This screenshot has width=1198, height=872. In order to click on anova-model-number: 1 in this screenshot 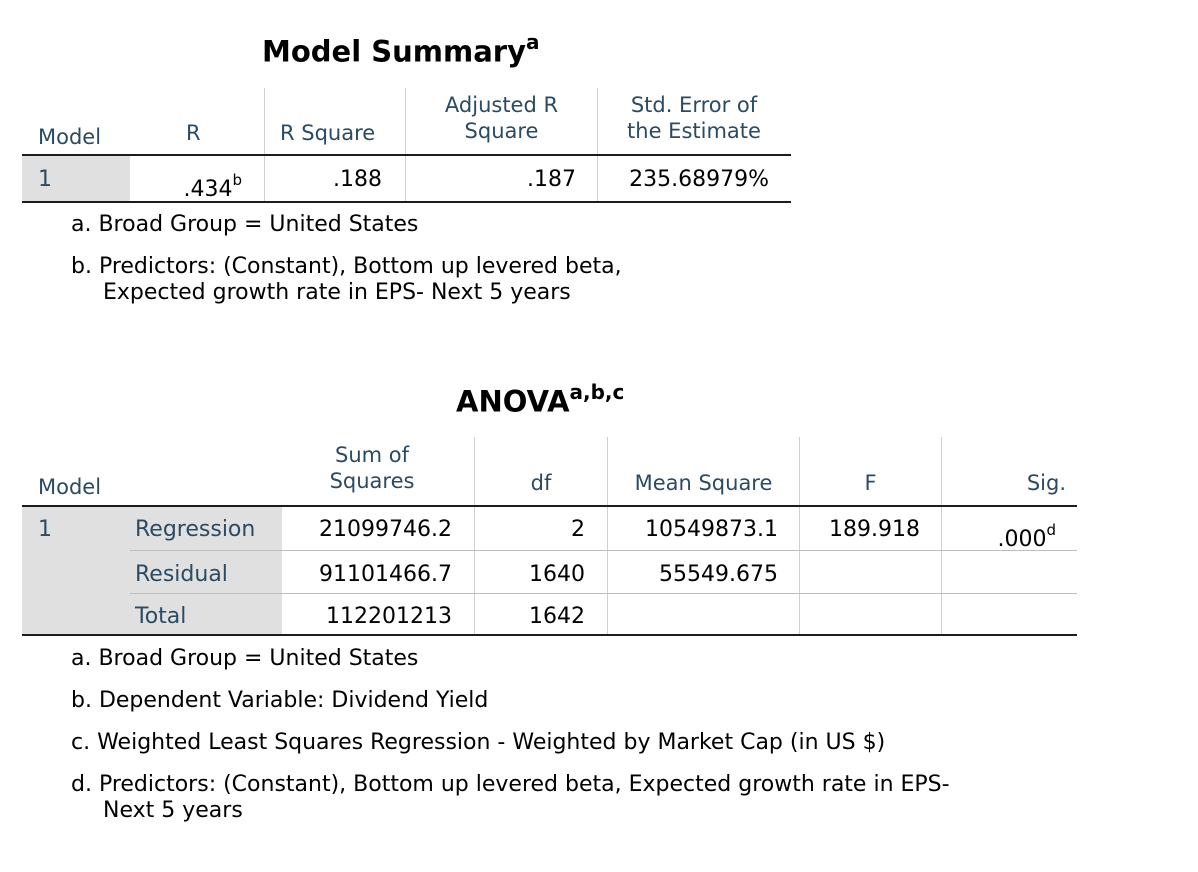, I will do `click(45, 529)`.